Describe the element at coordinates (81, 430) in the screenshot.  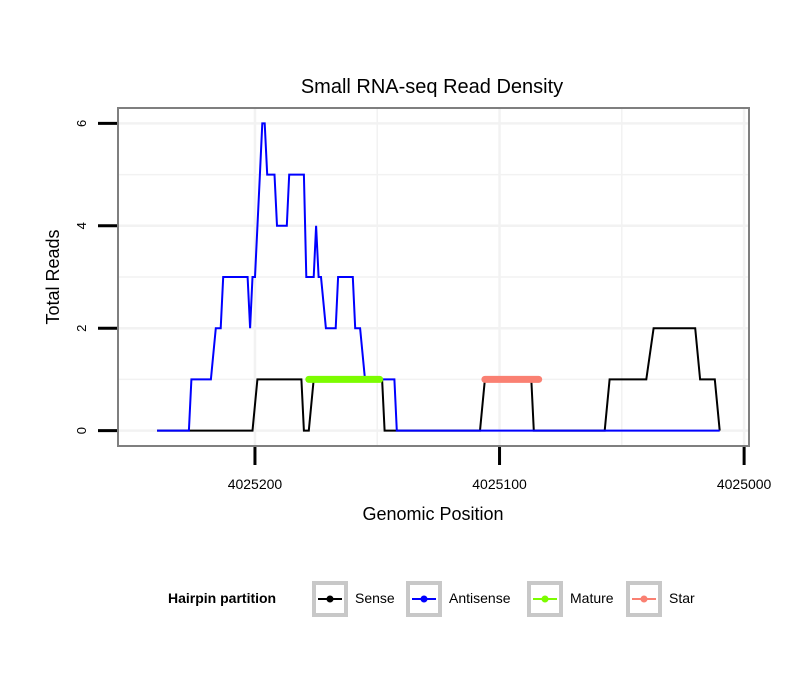
I see `y-tick-label: 0` at that location.